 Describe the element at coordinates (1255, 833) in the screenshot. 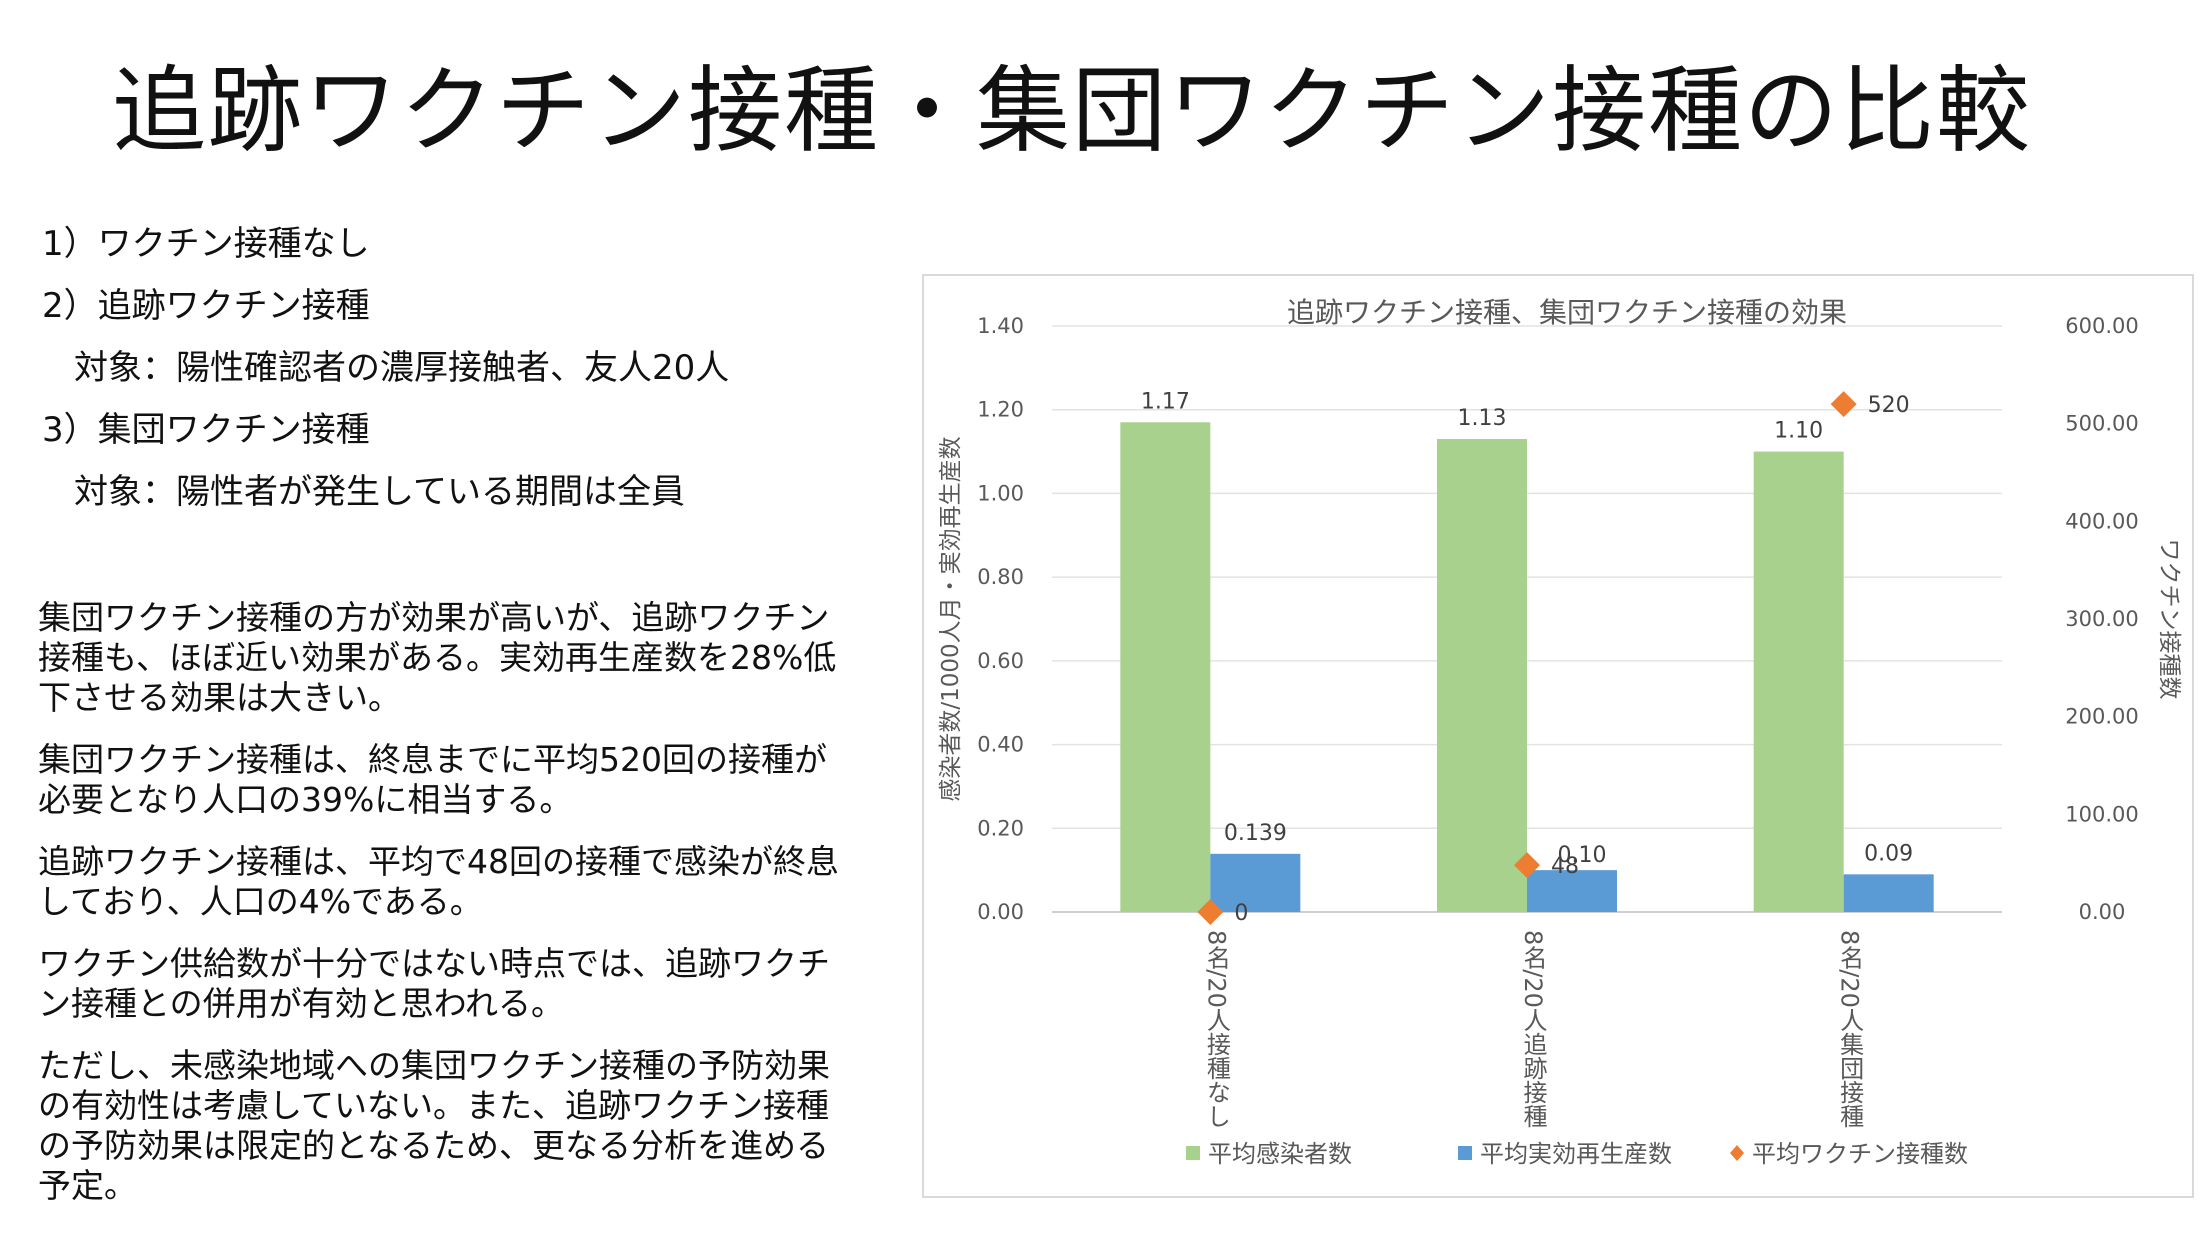

I see `bar-data-label: 0.139` at that location.